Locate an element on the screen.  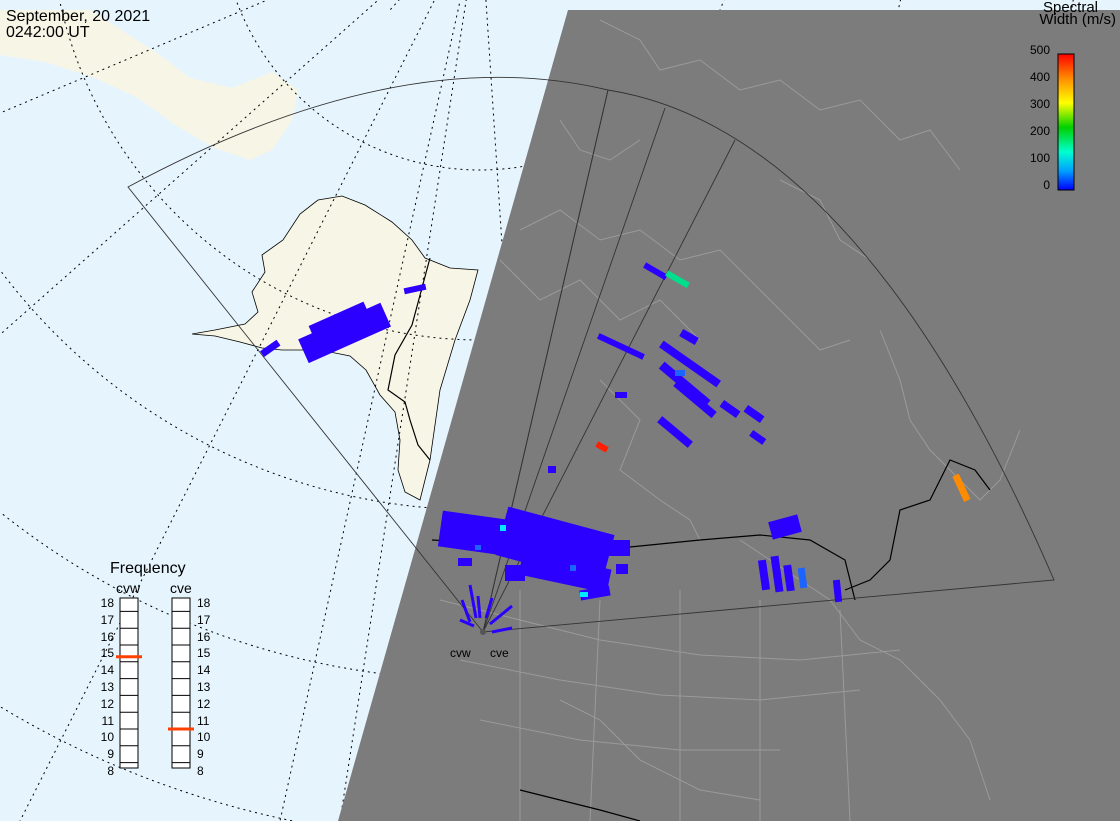
freq-column-label-cve: cve is located at coordinates (181, 588).